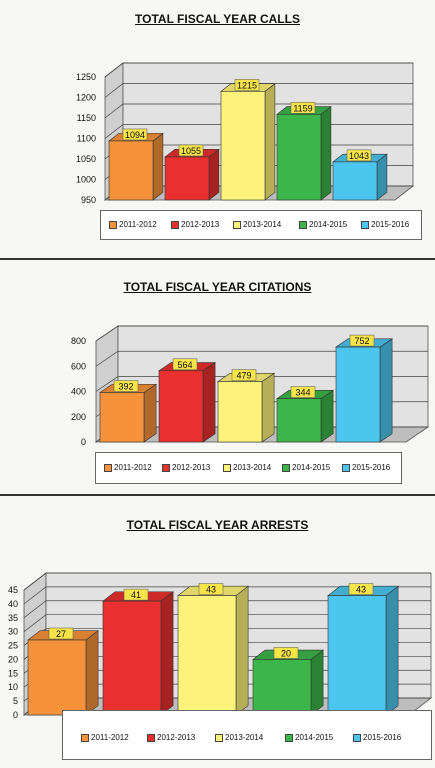  What do you see at coordinates (86, 118) in the screenshot?
I see `y-tick-label: 1150` at bounding box center [86, 118].